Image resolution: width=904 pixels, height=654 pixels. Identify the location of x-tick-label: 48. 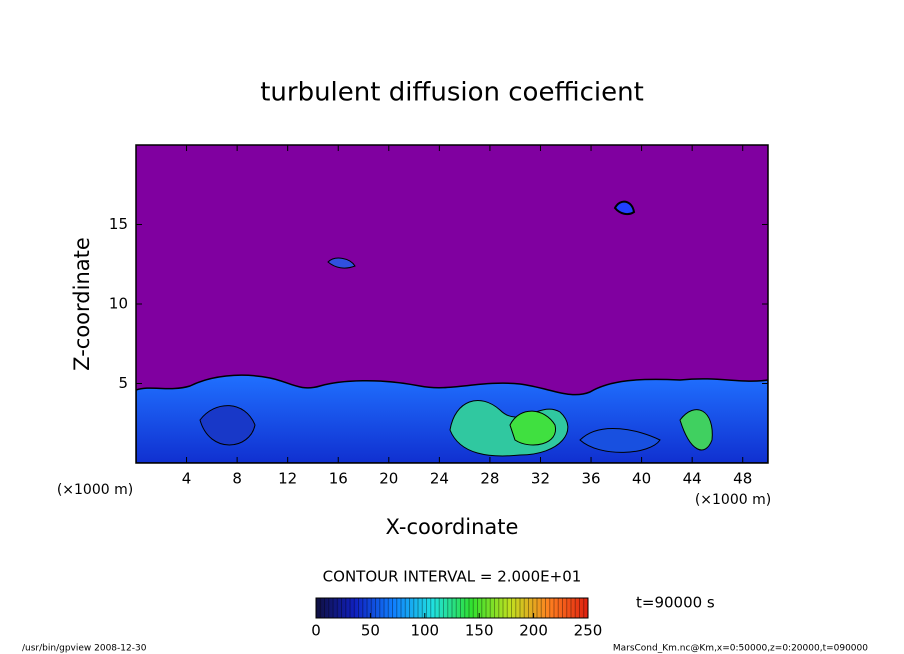
(742, 479).